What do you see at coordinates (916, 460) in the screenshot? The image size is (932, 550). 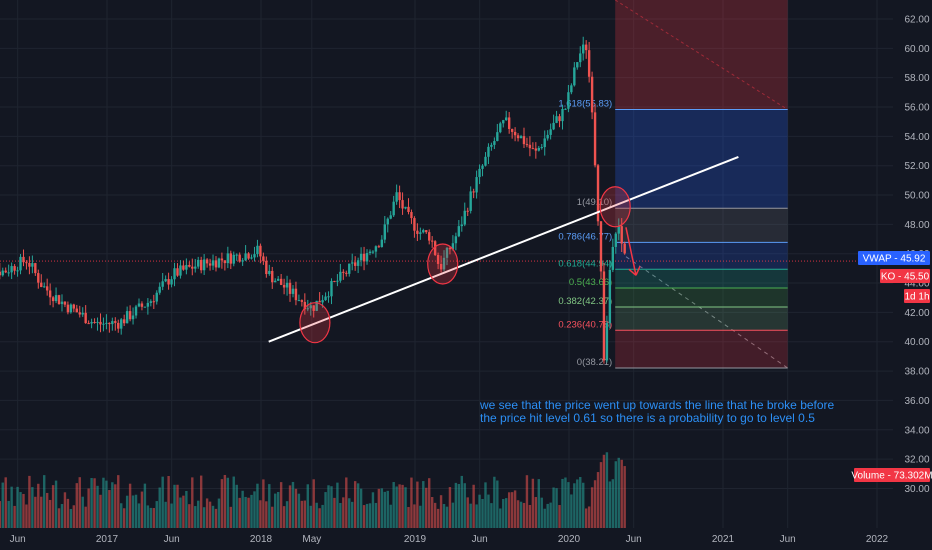 I see `y-tick-label: 32.00` at bounding box center [916, 460].